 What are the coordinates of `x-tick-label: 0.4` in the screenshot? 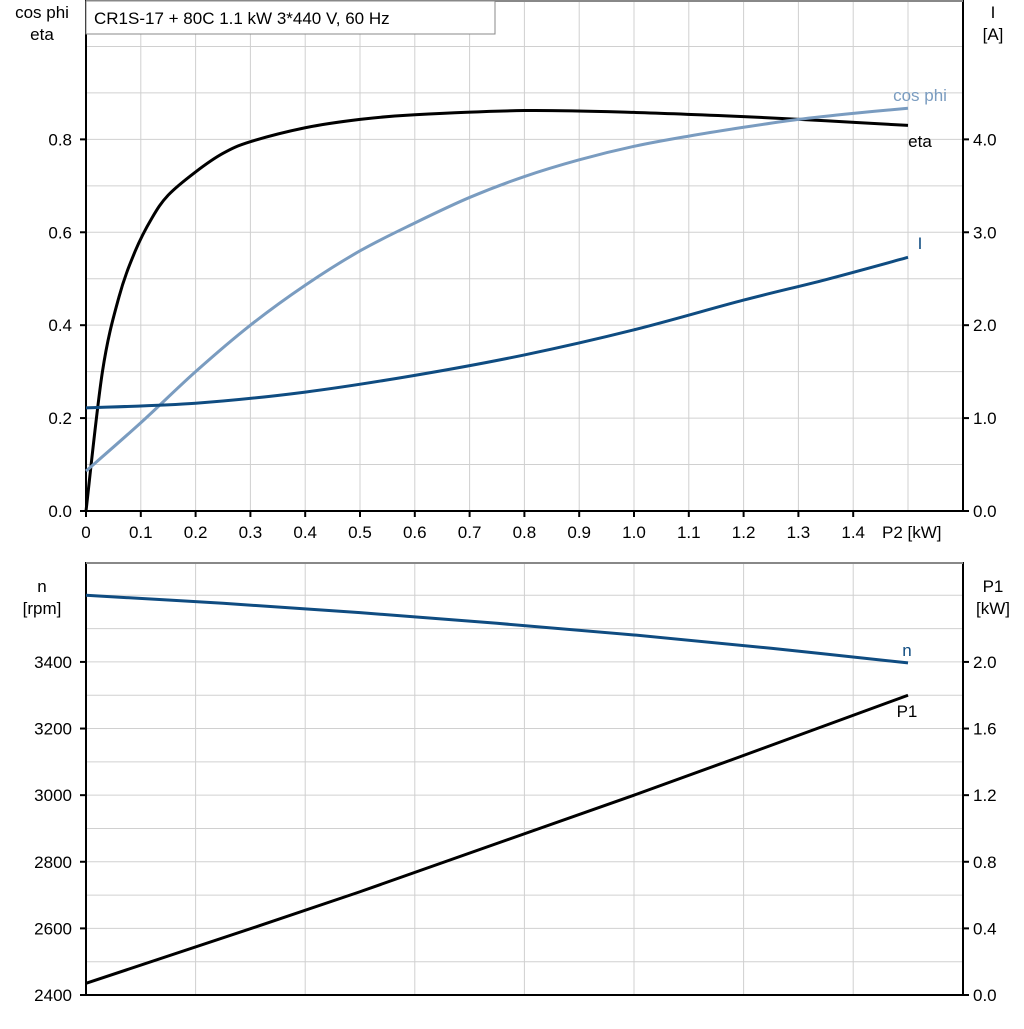 It's located at (305, 532).